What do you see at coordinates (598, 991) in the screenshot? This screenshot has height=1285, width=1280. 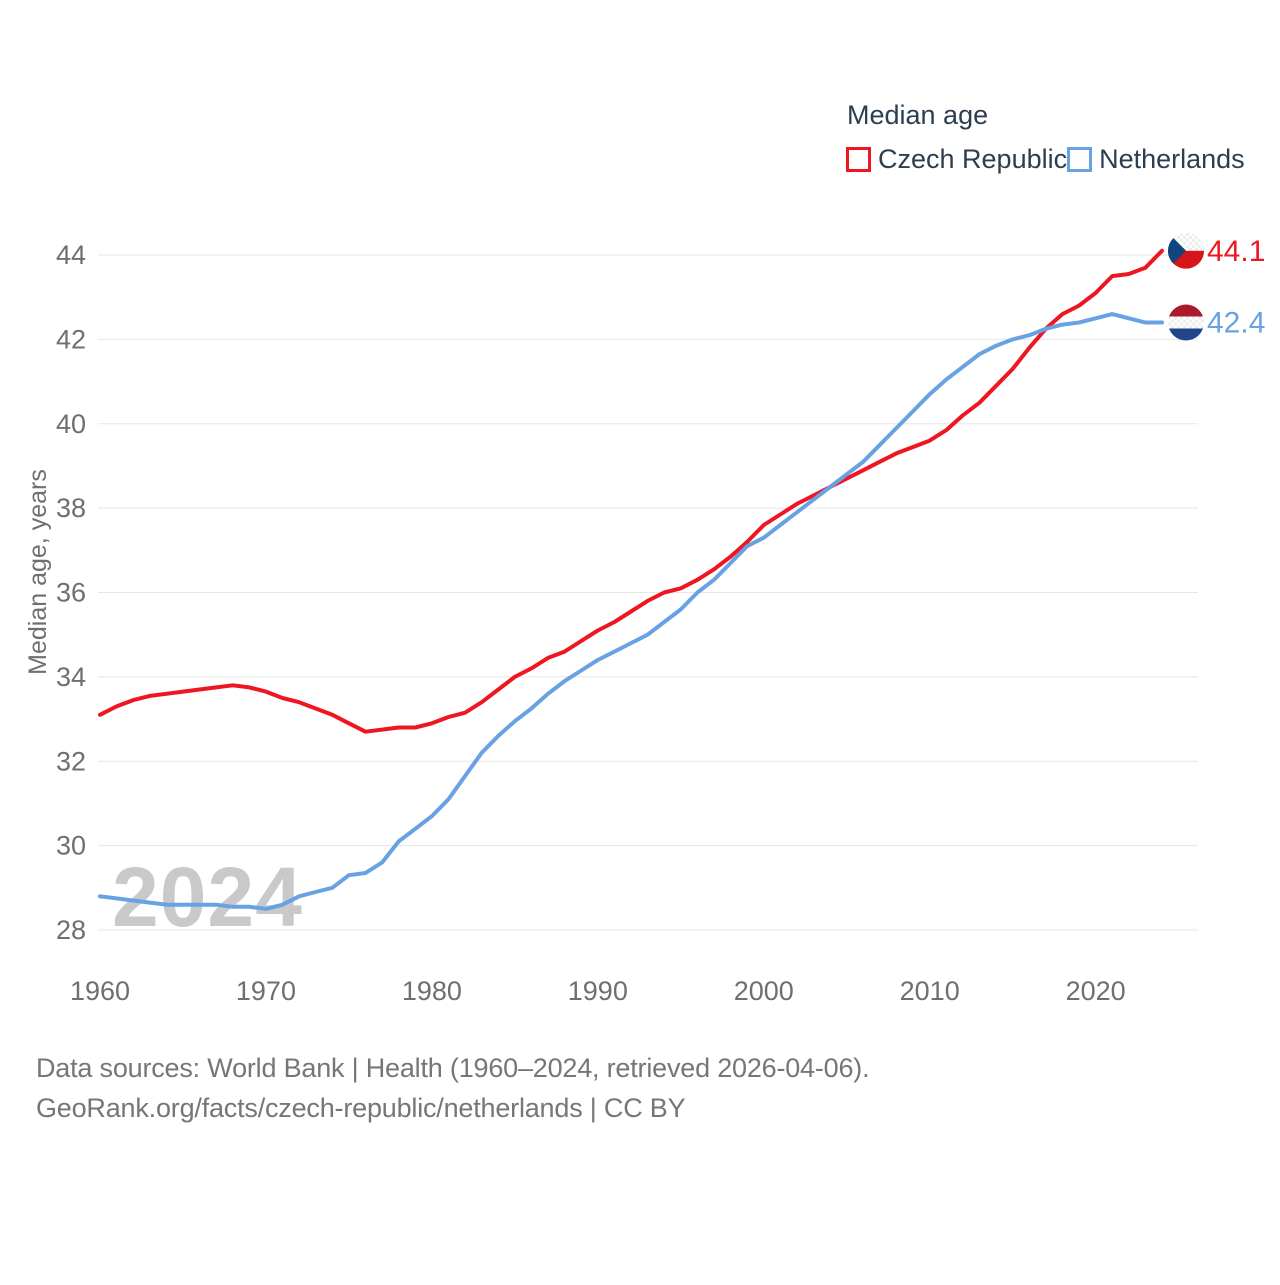 I see `x-tick-label-1990: 1990` at bounding box center [598, 991].